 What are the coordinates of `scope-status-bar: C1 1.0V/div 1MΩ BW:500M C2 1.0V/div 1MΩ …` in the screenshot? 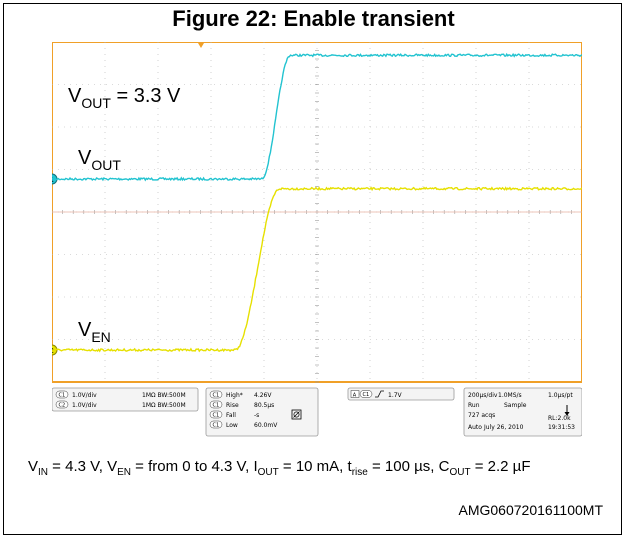 It's located at (317, 412).